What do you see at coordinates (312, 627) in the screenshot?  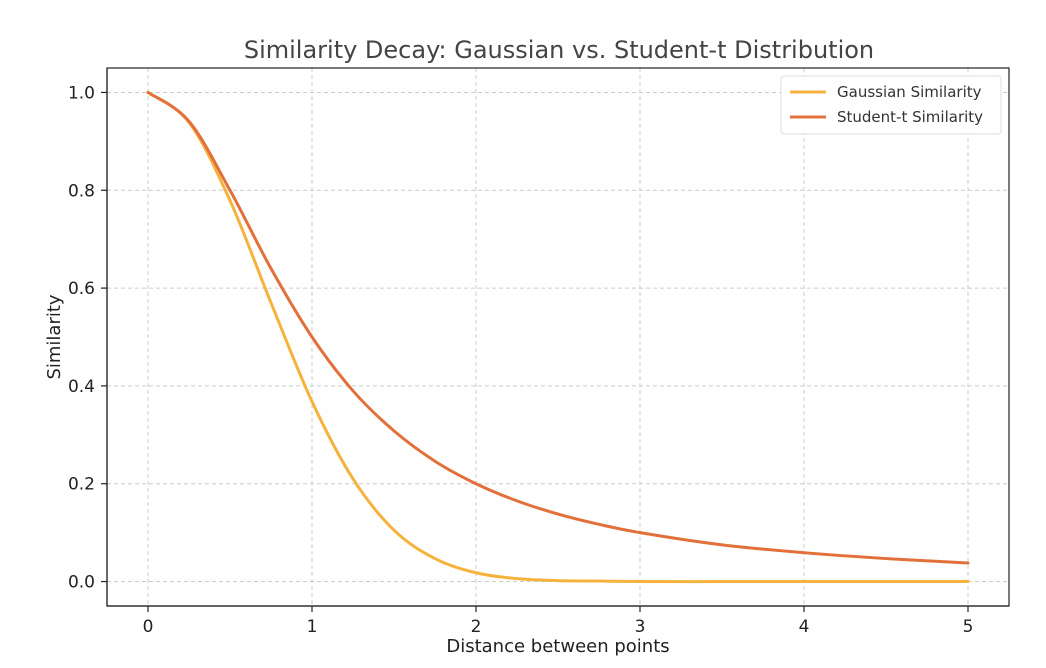 I see `x-tick-label: 1` at bounding box center [312, 627].